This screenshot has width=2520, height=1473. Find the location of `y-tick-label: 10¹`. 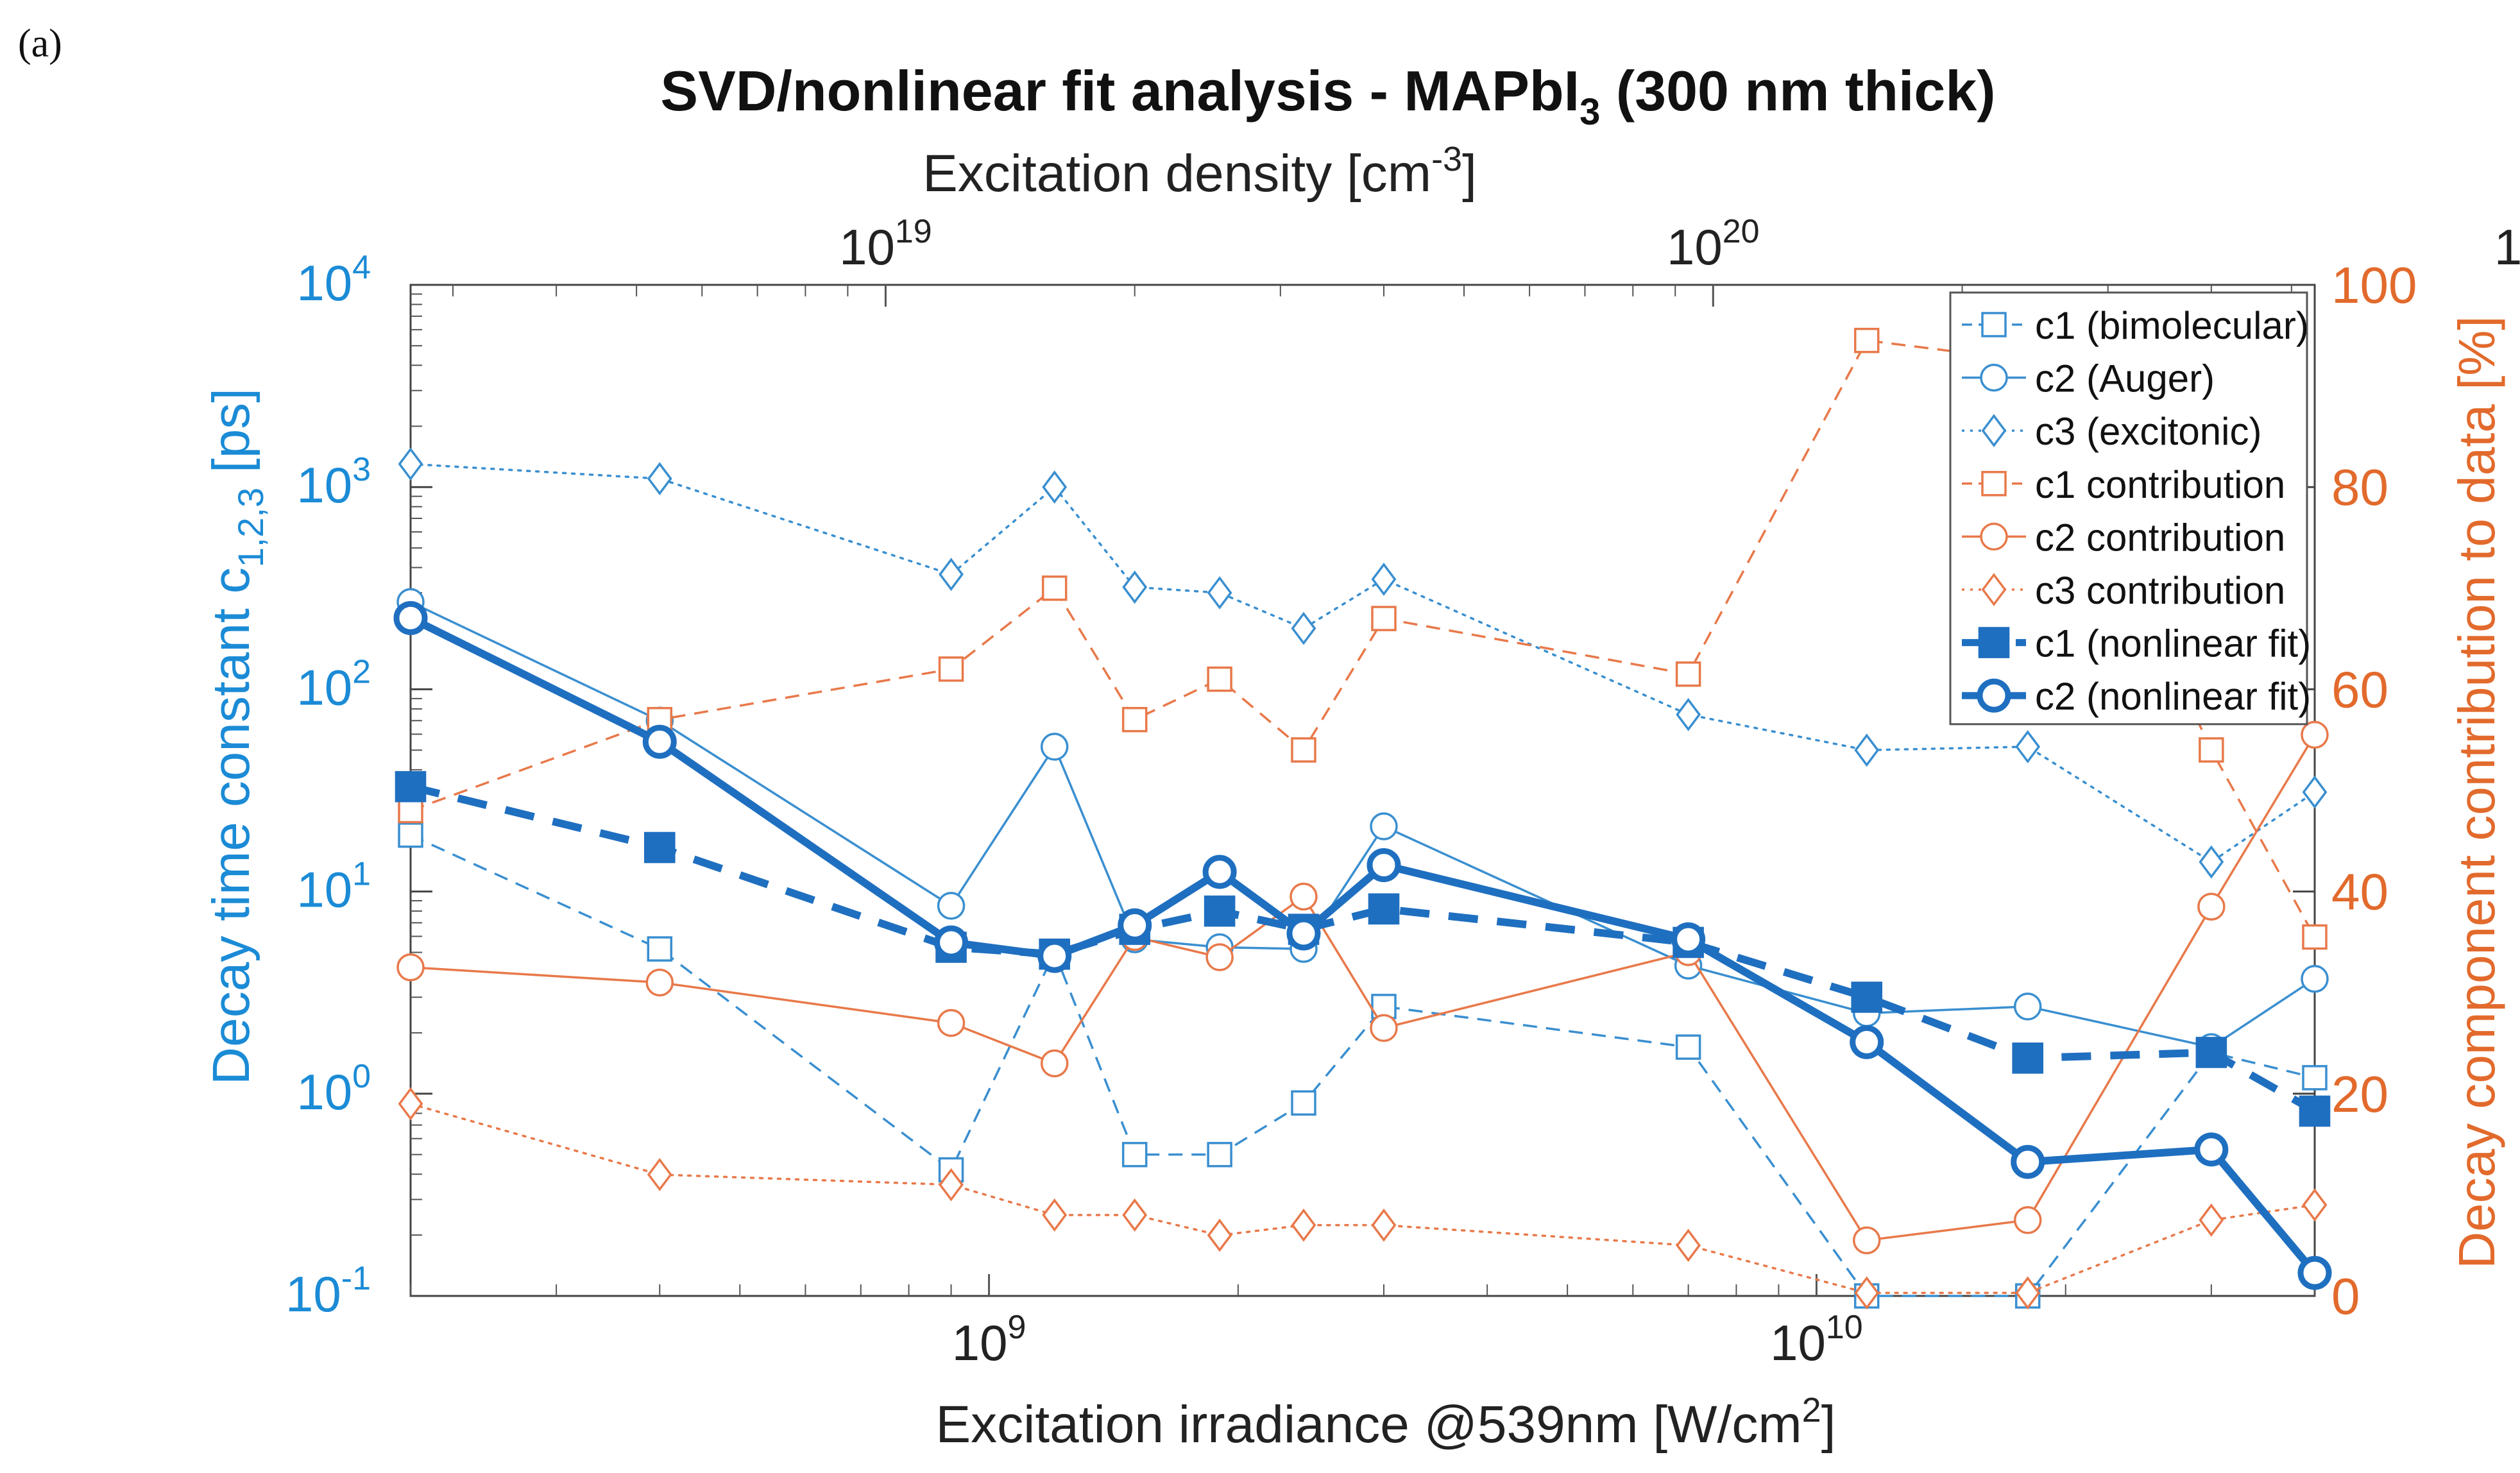

y-tick-label: 10¹ is located at coordinates (333, 887).